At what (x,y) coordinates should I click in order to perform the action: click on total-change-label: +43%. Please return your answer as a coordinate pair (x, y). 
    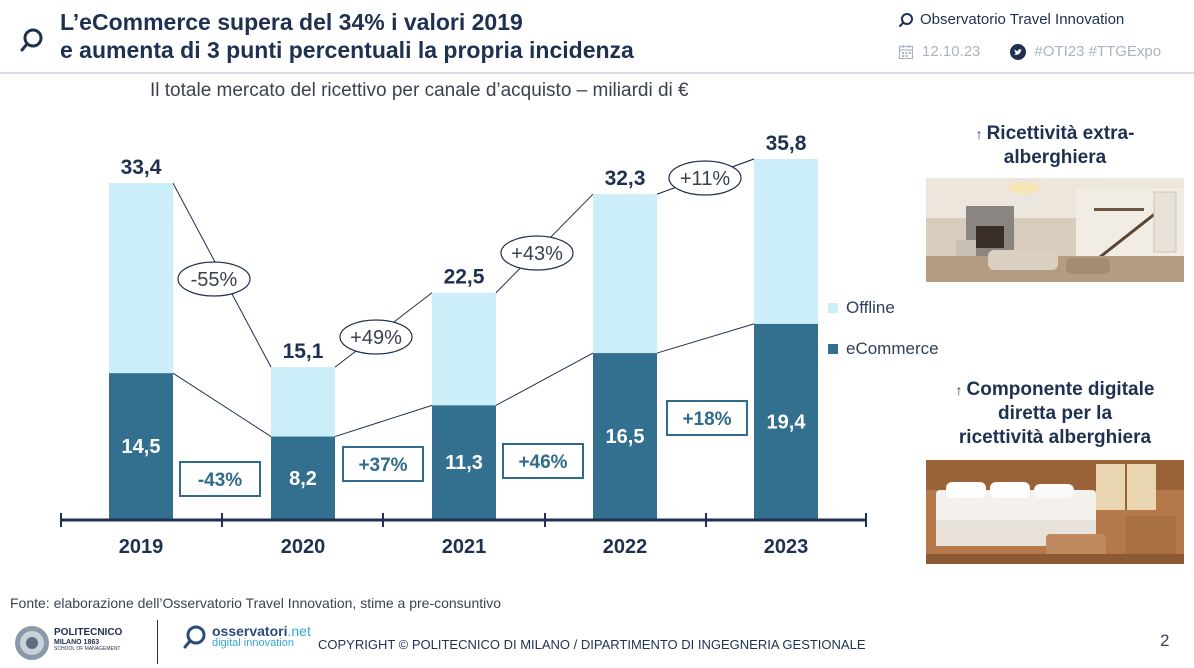
    Looking at the image, I should click on (537, 254).